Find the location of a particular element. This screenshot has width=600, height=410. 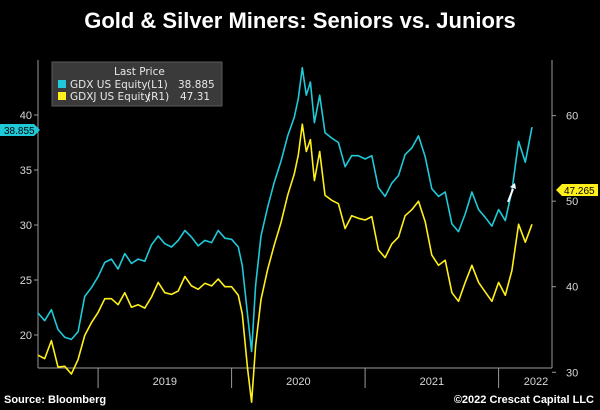

legend-label-gdx: GDX US Equity is located at coordinates (109, 85).